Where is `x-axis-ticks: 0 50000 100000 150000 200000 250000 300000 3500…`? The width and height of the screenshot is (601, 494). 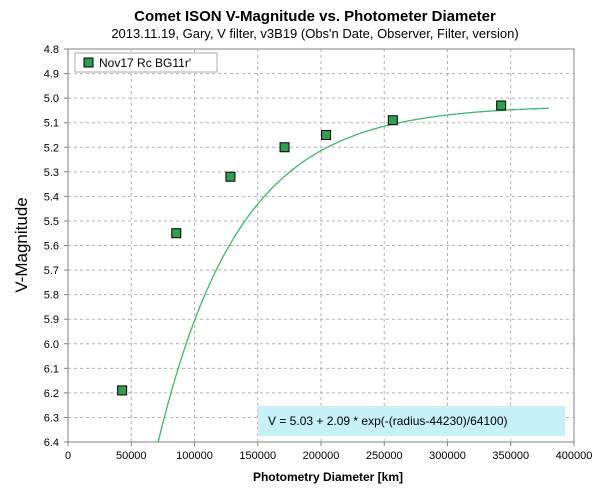
x-axis-ticks: 0 50000 100000 150000 200000 250000 300000 3500… is located at coordinates (328, 452).